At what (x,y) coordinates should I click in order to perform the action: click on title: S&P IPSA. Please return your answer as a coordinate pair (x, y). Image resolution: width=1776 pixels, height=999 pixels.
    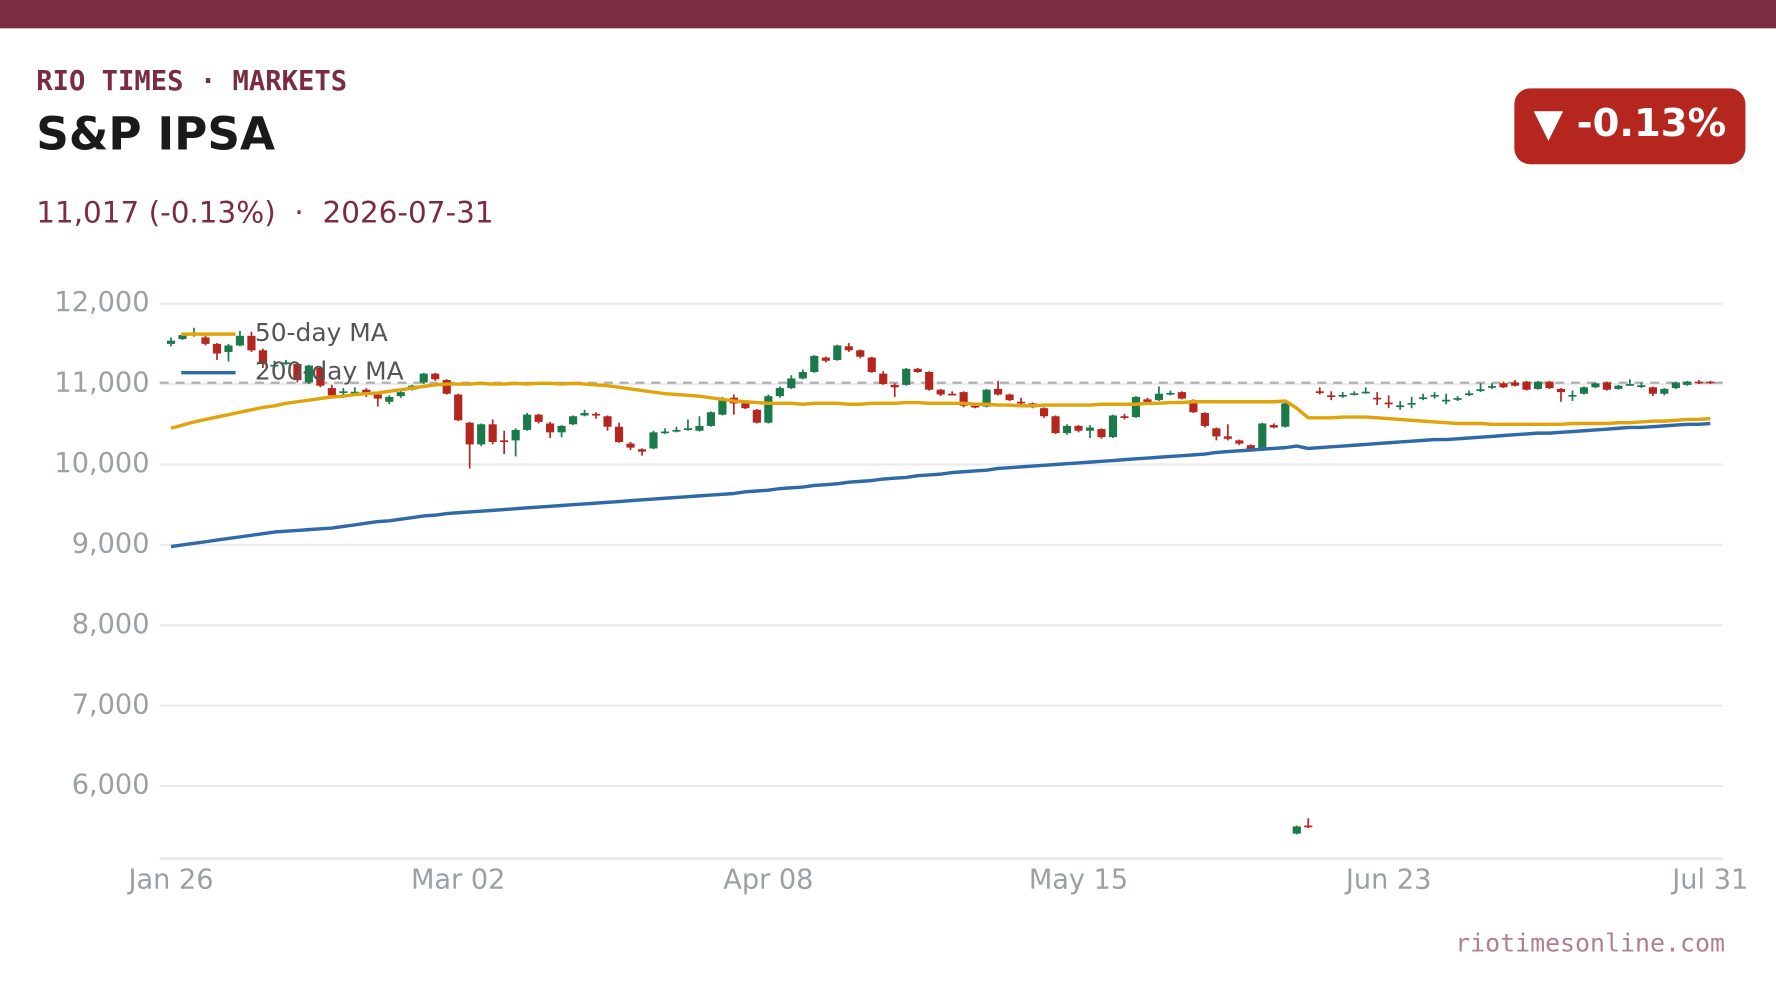
    Looking at the image, I should click on (155, 134).